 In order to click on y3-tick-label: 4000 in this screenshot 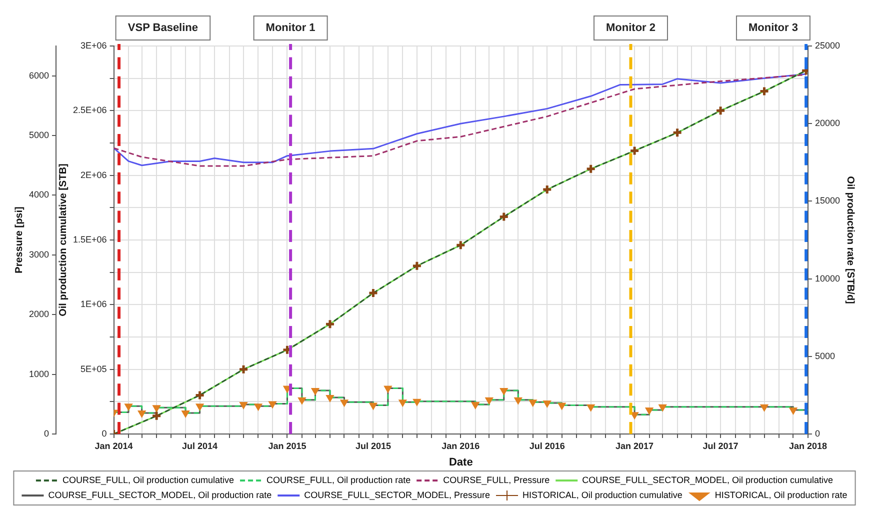, I will do `click(39, 195)`.